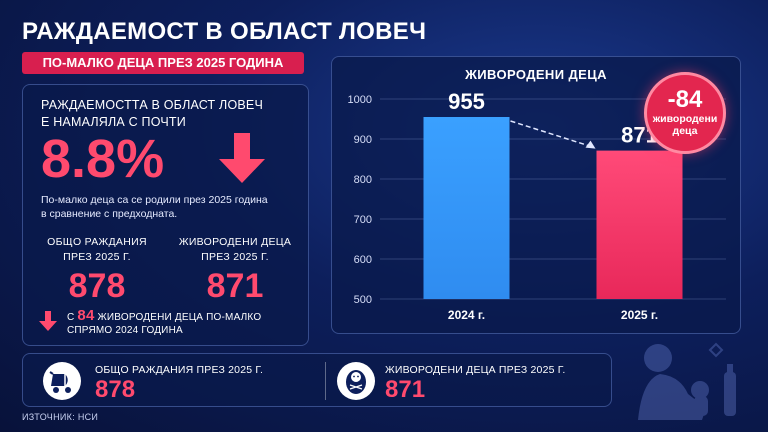 The height and width of the screenshot is (432, 768). I want to click on page-subtitle: ПО-МАЛКО ДЕЦА ПРЕЗ 2025 ГОДИНА, so click(163, 63).